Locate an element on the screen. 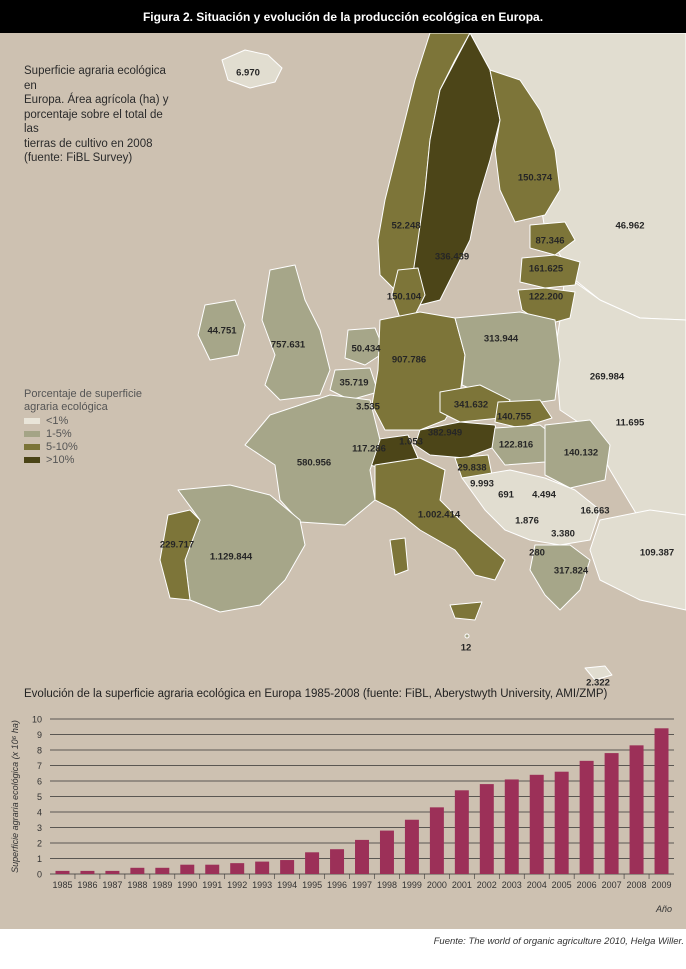  label-spain: 1.129.844 is located at coordinates (231, 557).